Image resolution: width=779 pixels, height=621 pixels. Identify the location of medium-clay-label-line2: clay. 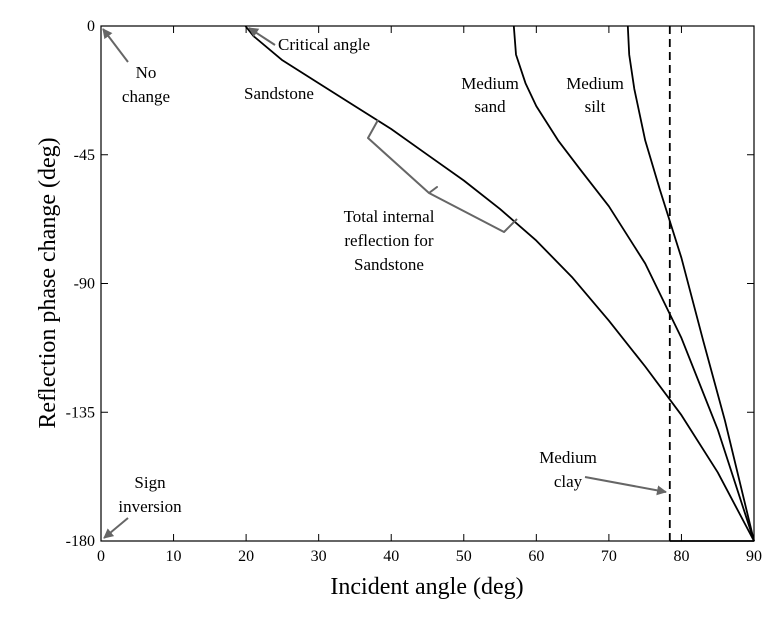
(568, 481).